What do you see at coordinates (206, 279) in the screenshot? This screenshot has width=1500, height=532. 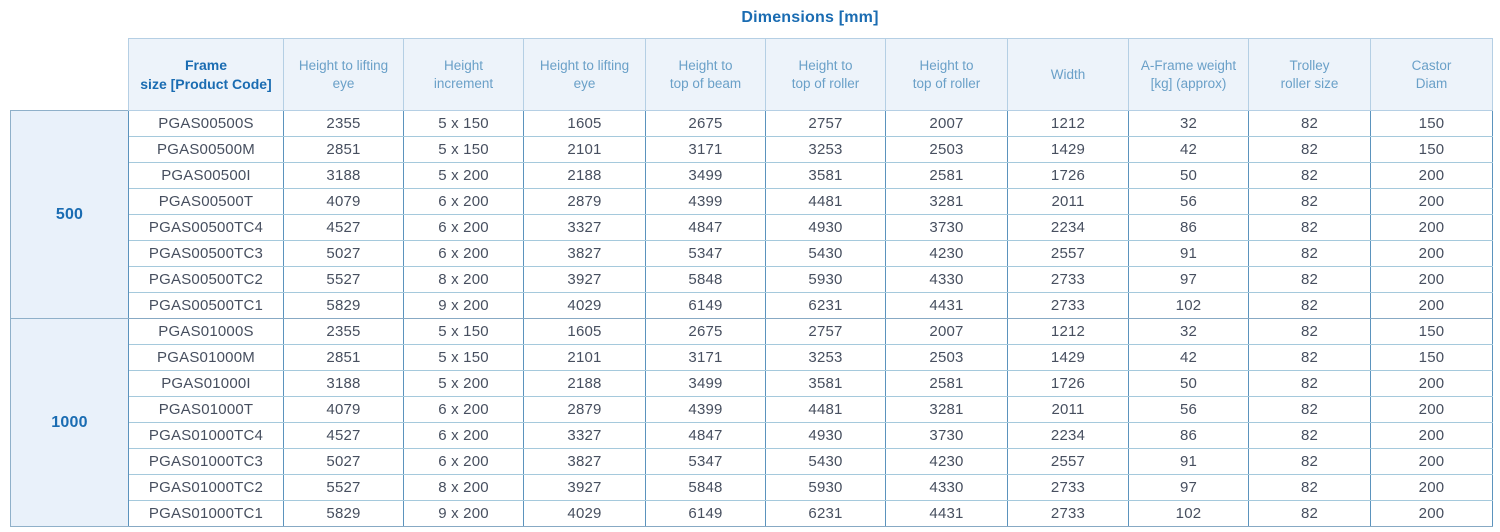 I see `product-code-cell: PGAS00500TC2` at bounding box center [206, 279].